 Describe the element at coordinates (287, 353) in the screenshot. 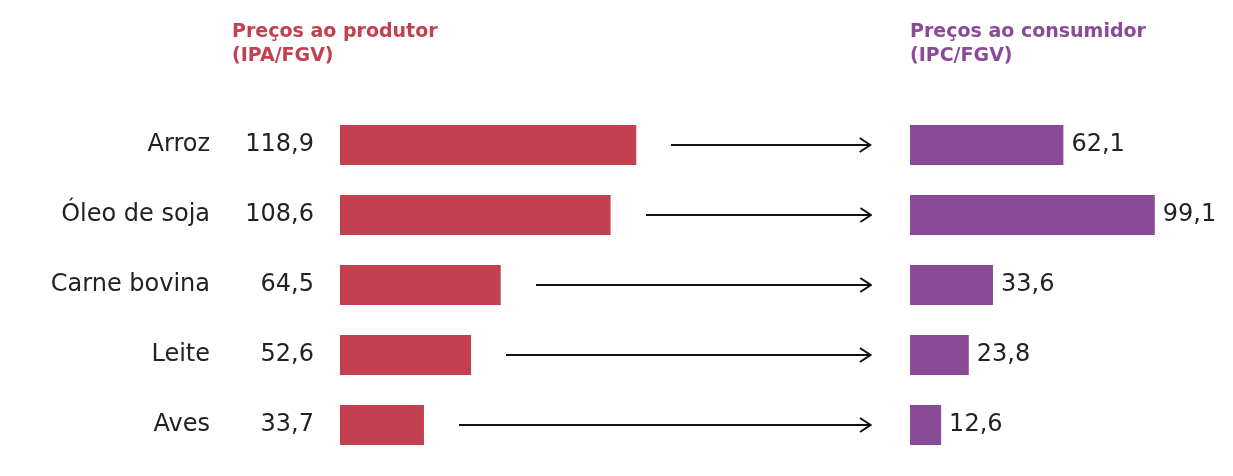

I see `data-label: 52,6` at that location.